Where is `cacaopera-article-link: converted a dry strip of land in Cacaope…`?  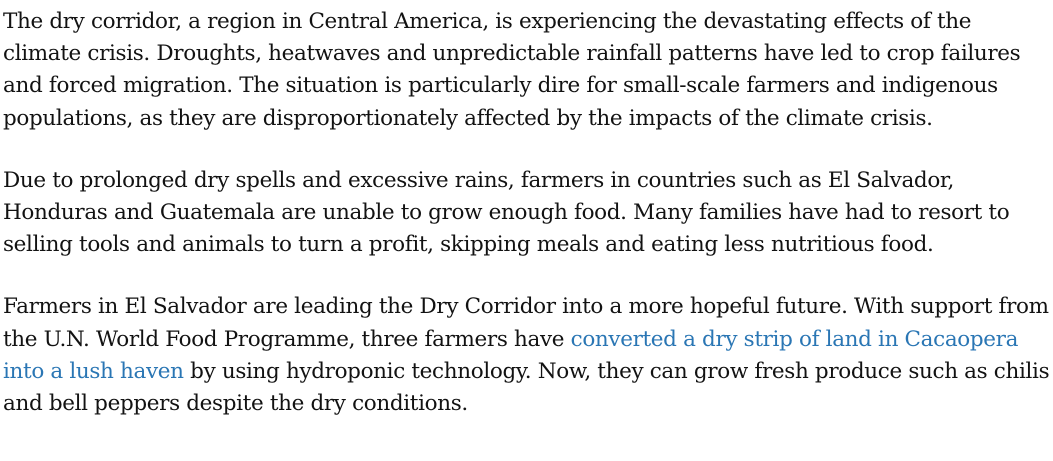
cacaopera-article-link: converted a dry strip of land in Cacaope… is located at coordinates (511, 355).